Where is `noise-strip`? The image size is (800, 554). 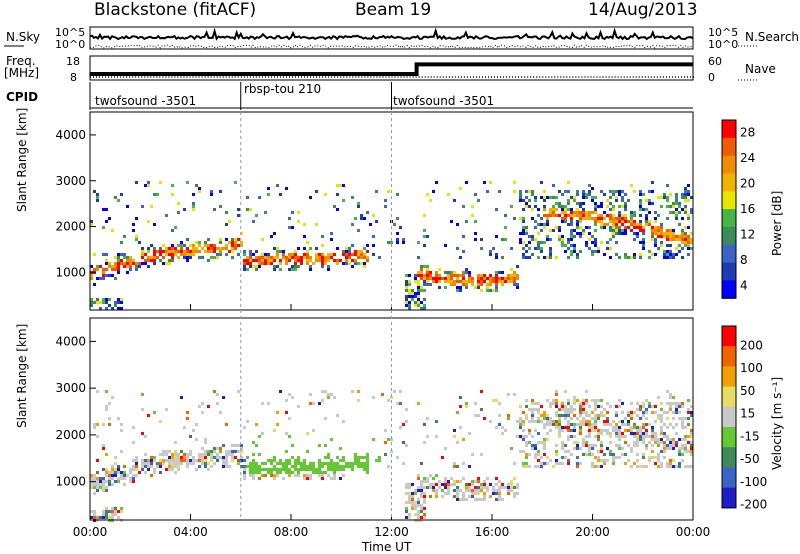
noise-strip is located at coordinates (381, 38).